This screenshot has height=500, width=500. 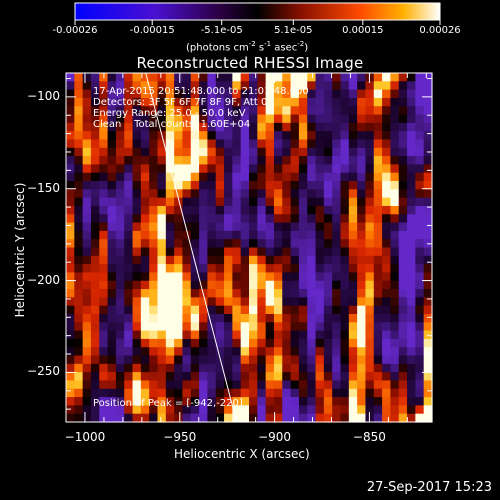 I want to click on annotation-time: 17-Apr-2015 20:51:48.000 to 21:01:48.000, so click(x=201, y=91).